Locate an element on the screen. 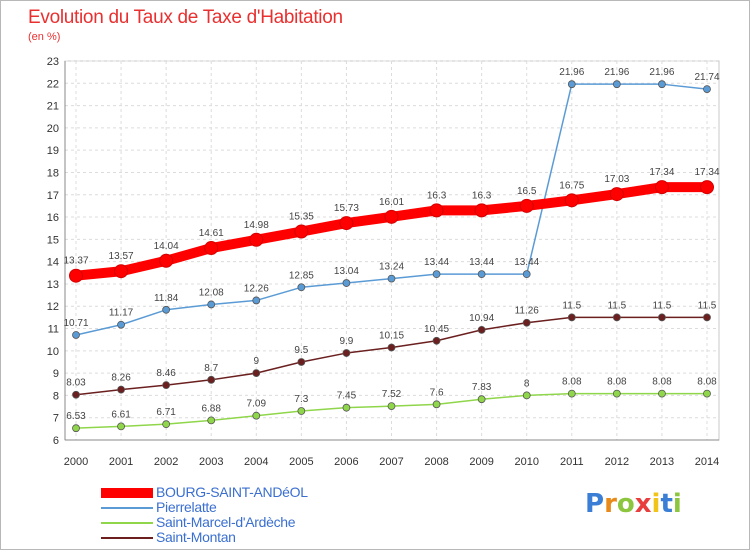  data-label: 10.71 is located at coordinates (75, 323).